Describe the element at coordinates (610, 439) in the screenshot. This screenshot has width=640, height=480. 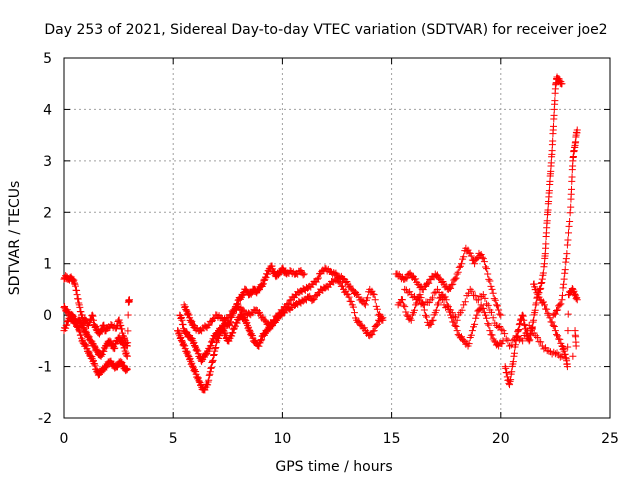
I see `x-tick-label: 25` at that location.